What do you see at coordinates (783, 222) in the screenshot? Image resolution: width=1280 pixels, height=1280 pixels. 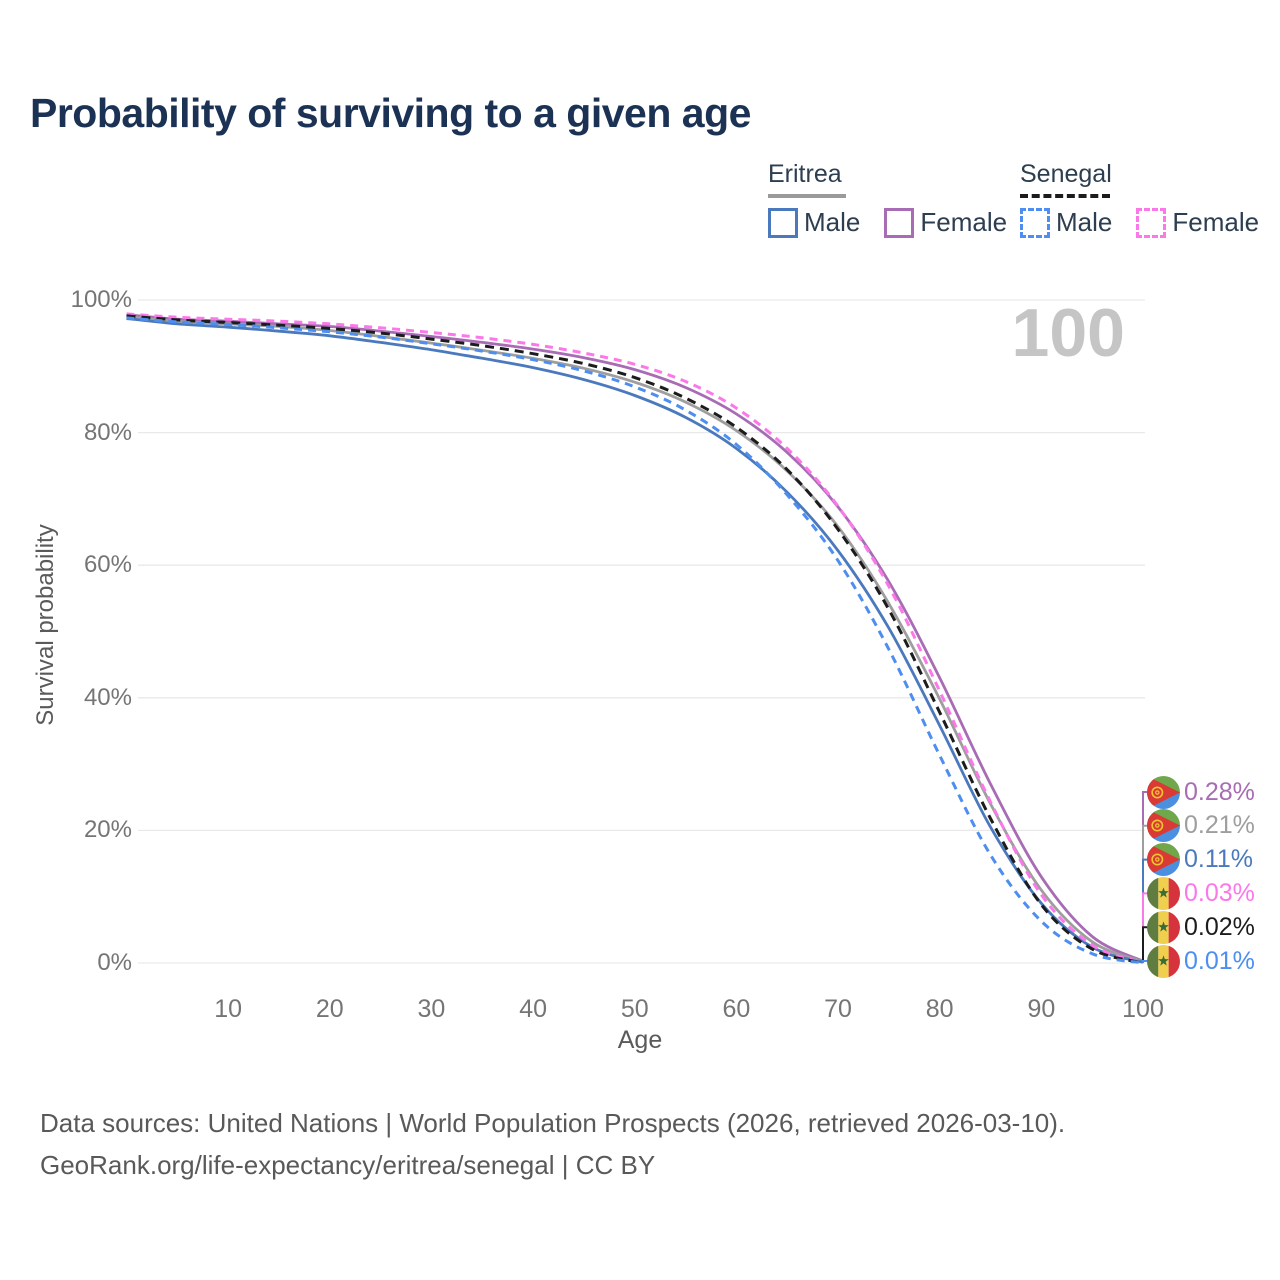 I see `eritrea-male-swatch-icon` at bounding box center [783, 222].